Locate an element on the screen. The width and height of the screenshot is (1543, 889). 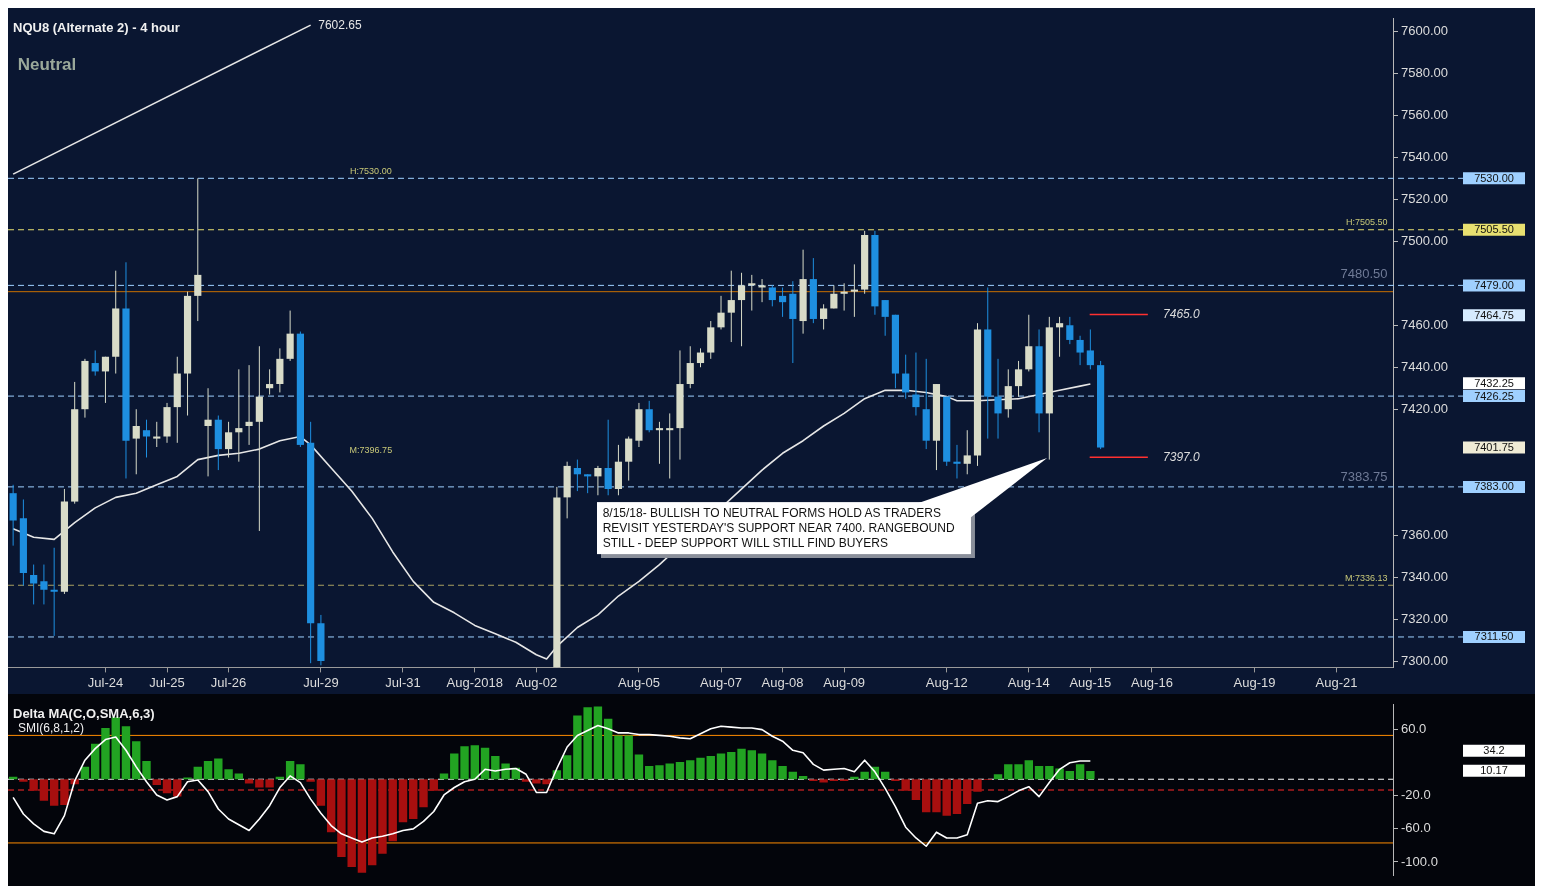
text: SMI(6,8,1,2) is located at coordinates (51, 728).